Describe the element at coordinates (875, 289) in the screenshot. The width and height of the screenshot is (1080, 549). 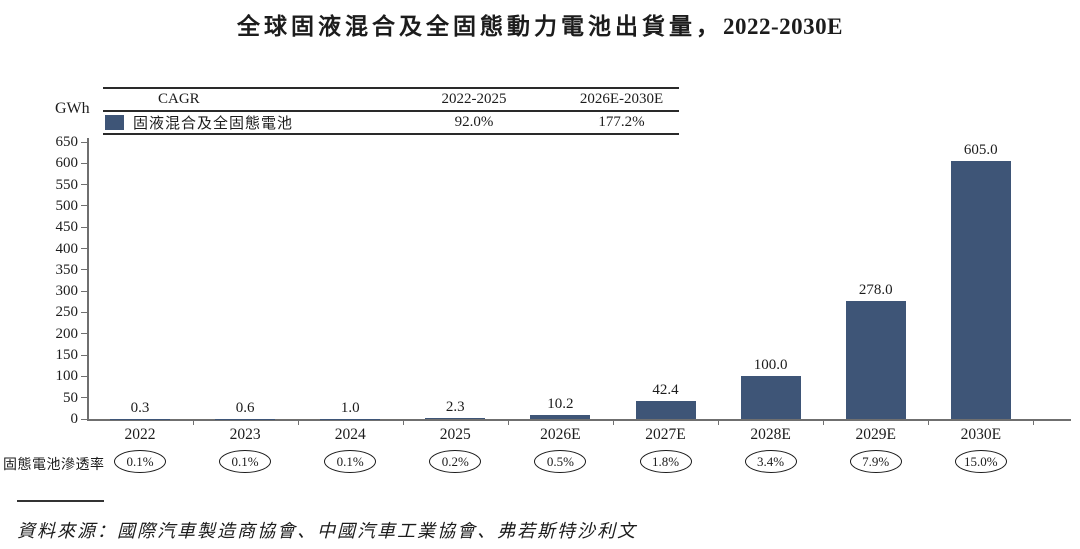
I see `bar-value-label: 278.0` at that location.